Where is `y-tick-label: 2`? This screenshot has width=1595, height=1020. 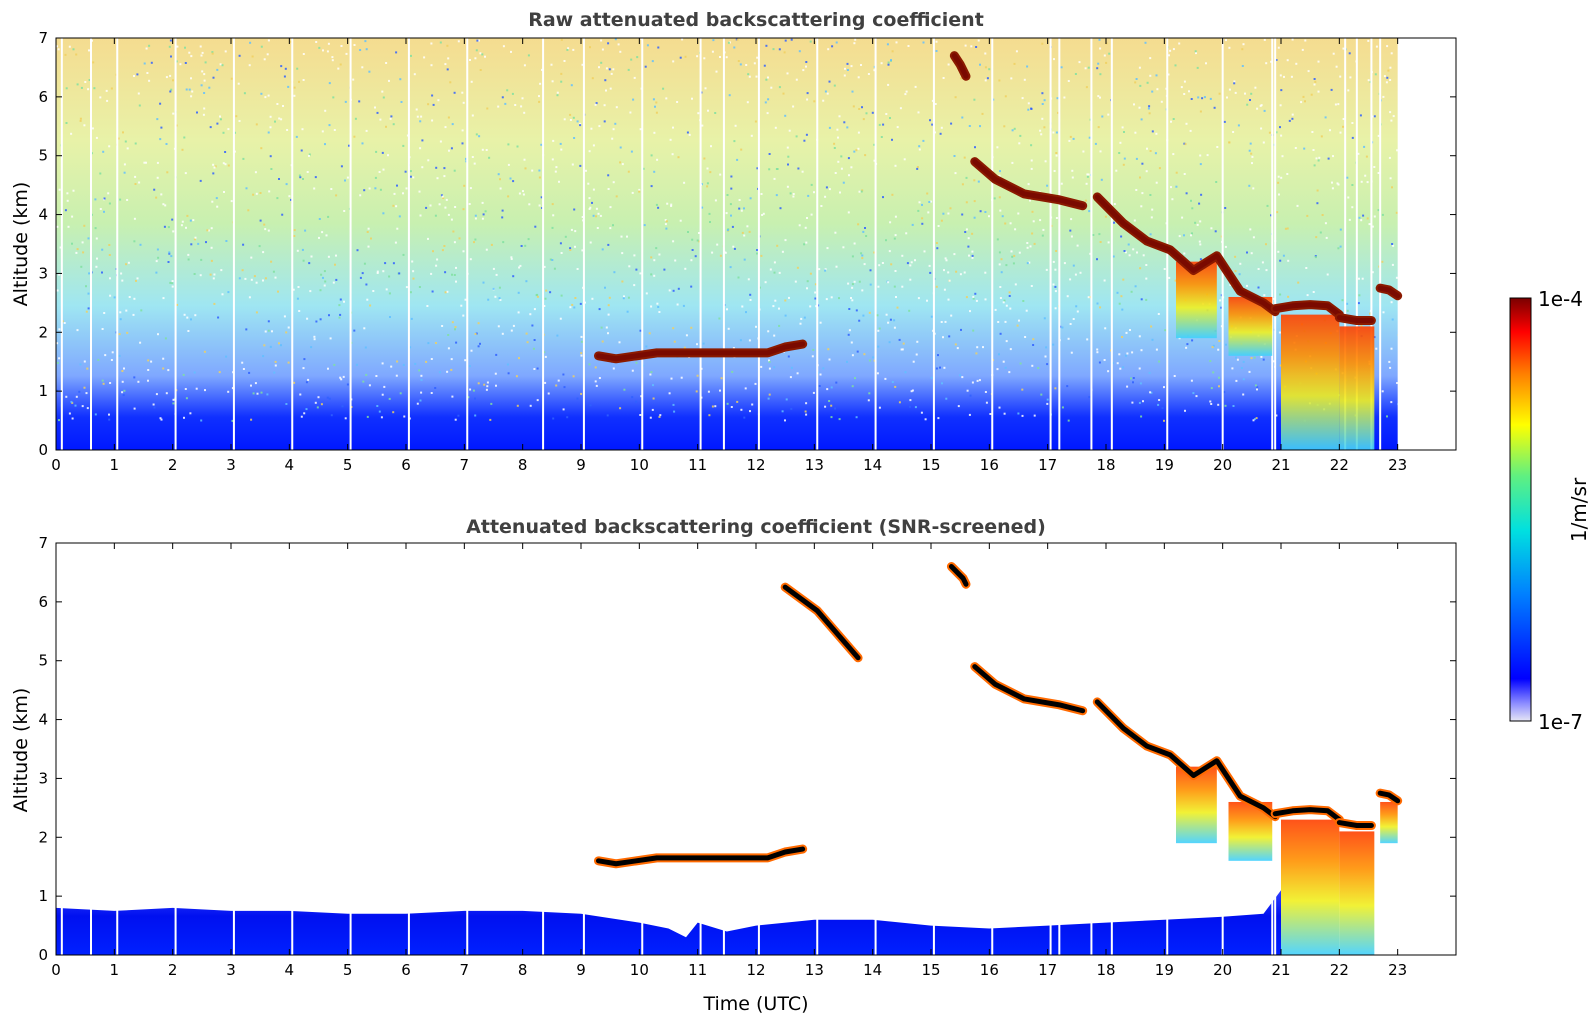
y-tick-label: 2 is located at coordinates (43, 332).